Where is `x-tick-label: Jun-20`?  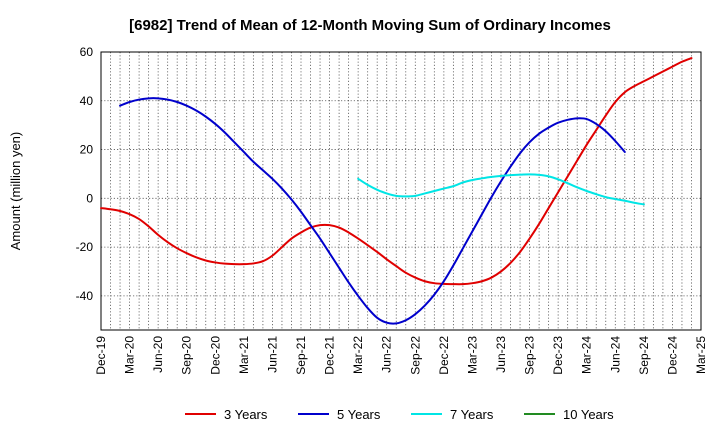
x-tick-label: Jun-20 is located at coordinates (158, 354).